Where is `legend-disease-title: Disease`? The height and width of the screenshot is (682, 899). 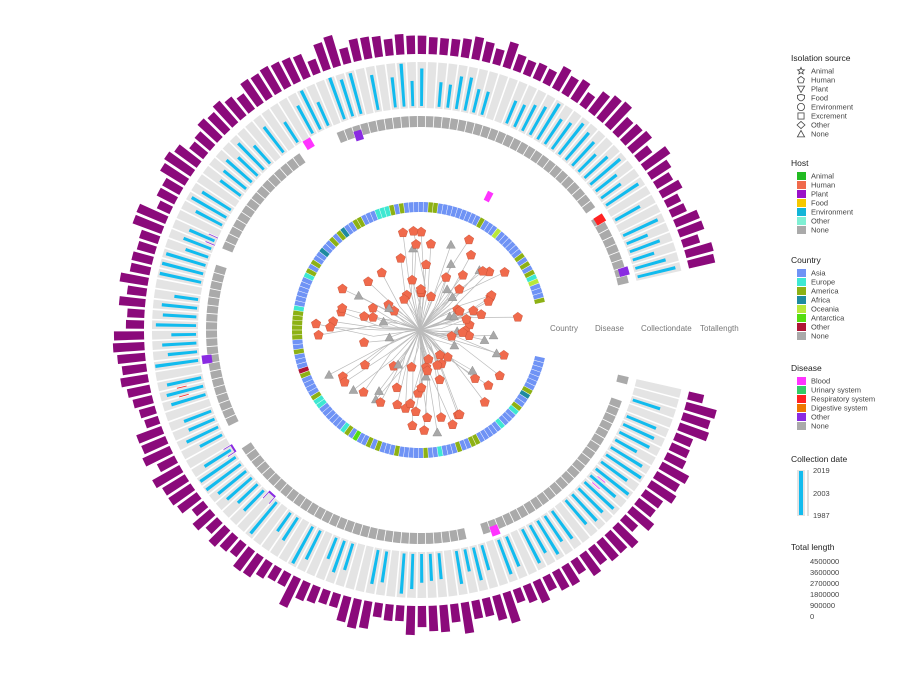 legend-disease-title: Disease is located at coordinates (806, 368).